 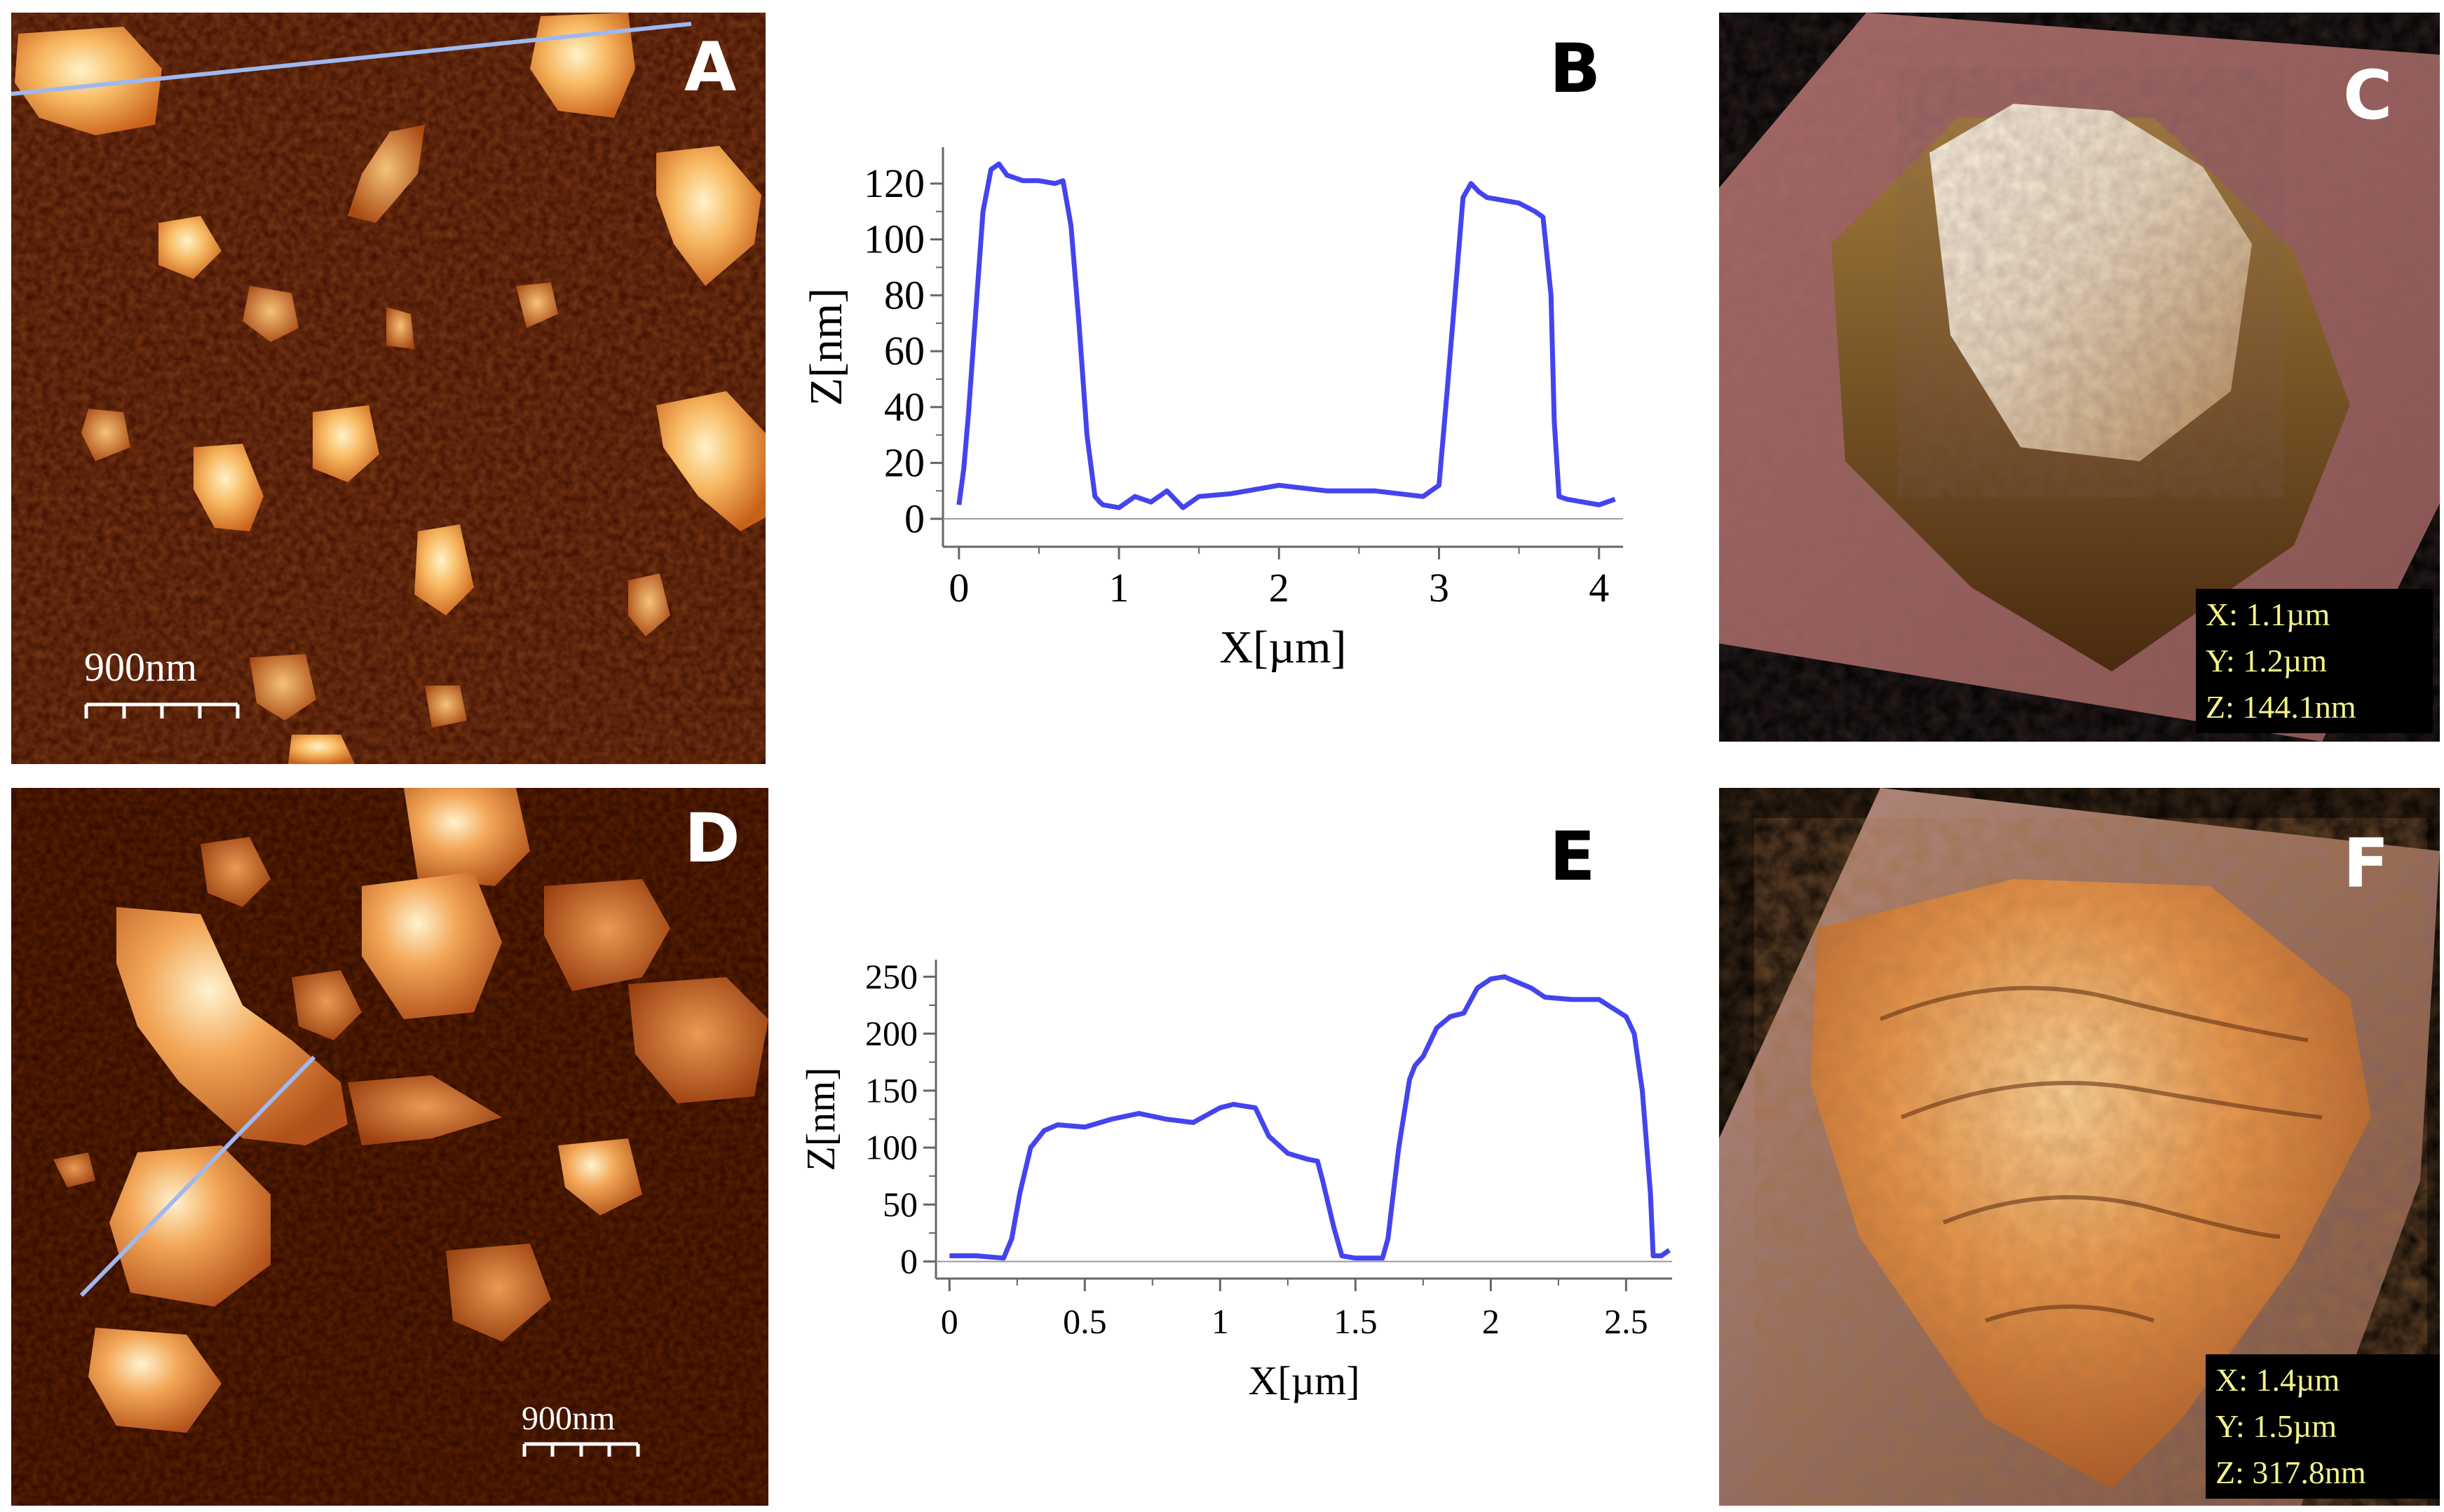 I want to click on panel-letter: C, so click(x=2368, y=96).